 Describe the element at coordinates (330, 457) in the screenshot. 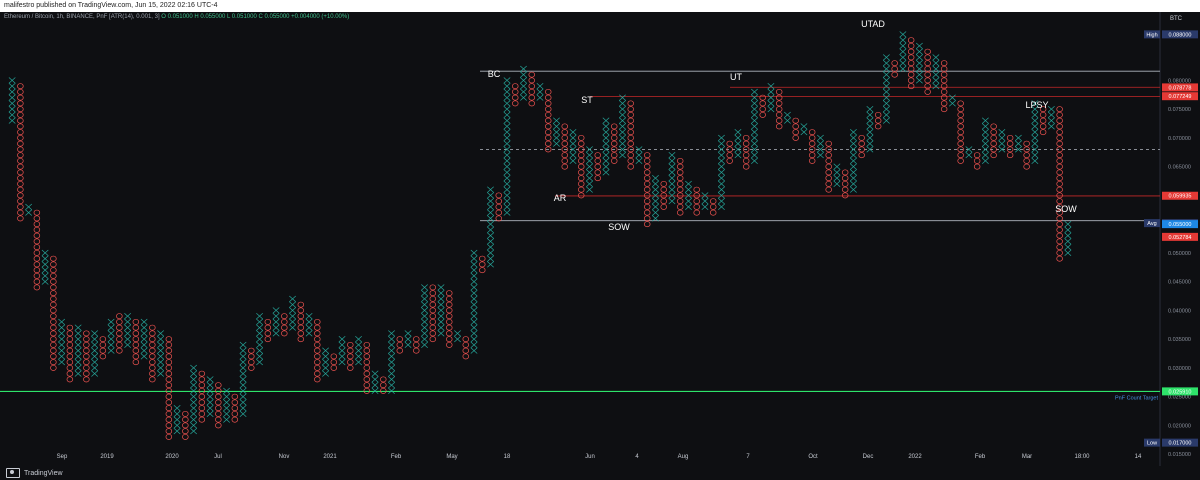

I see `x-tick-label: 2021` at that location.